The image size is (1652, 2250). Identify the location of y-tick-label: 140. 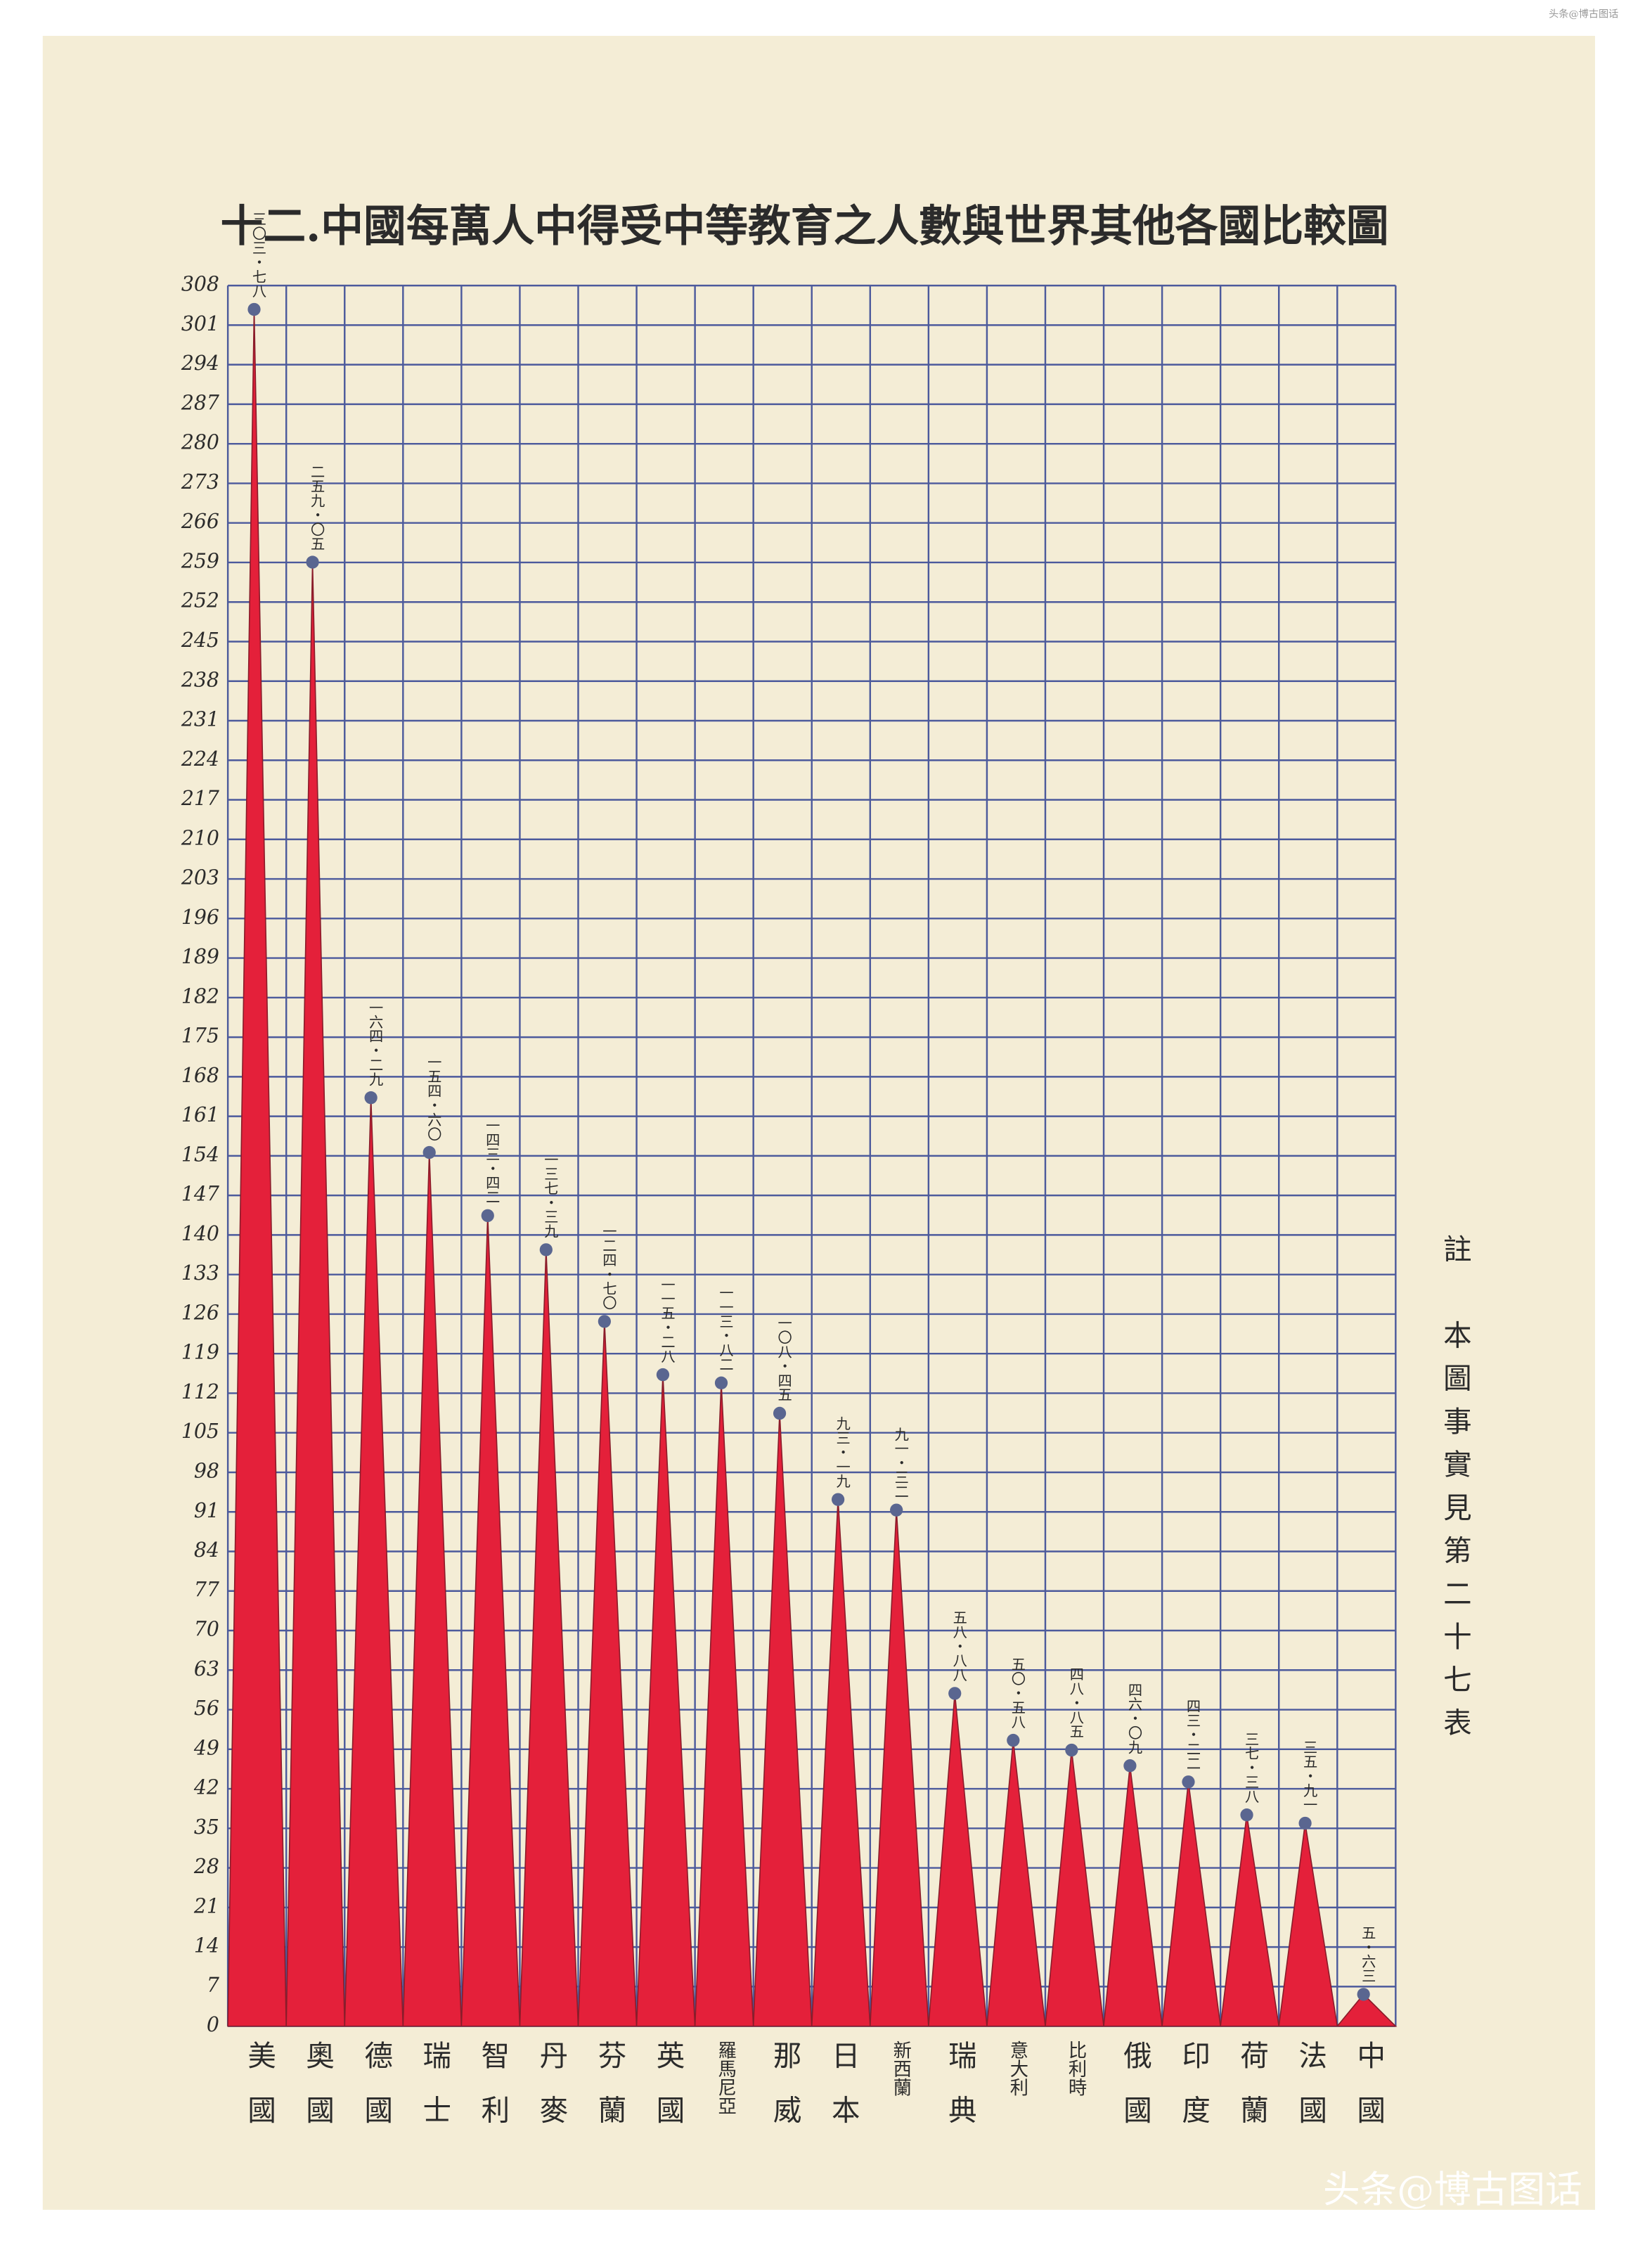
(200, 1233).